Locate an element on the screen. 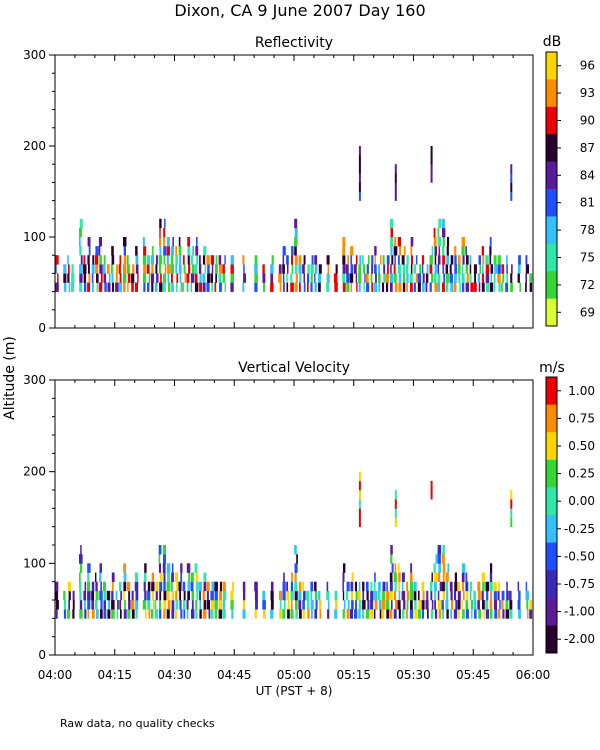 This screenshot has height=750, width=600. refl-colorbar-label: 87 is located at coordinates (587, 148).